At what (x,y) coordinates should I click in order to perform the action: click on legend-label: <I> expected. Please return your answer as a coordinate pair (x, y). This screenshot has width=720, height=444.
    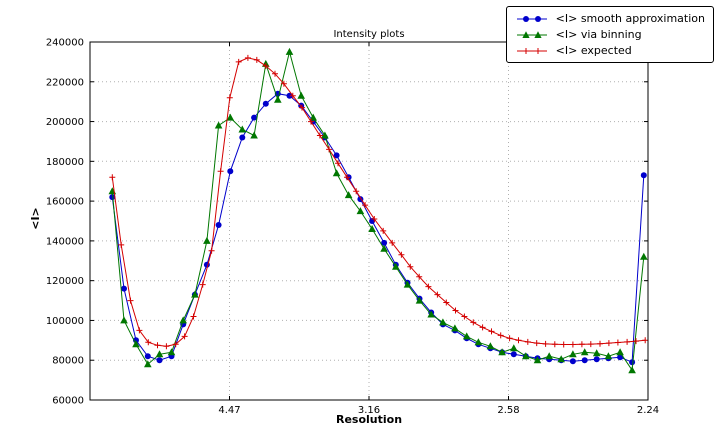
    Looking at the image, I should click on (593, 50).